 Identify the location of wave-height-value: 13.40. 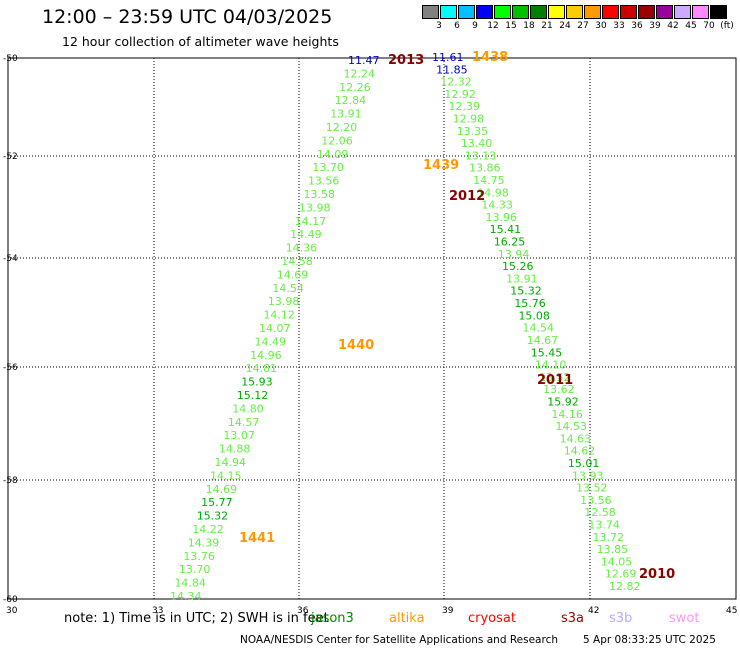
(477, 143).